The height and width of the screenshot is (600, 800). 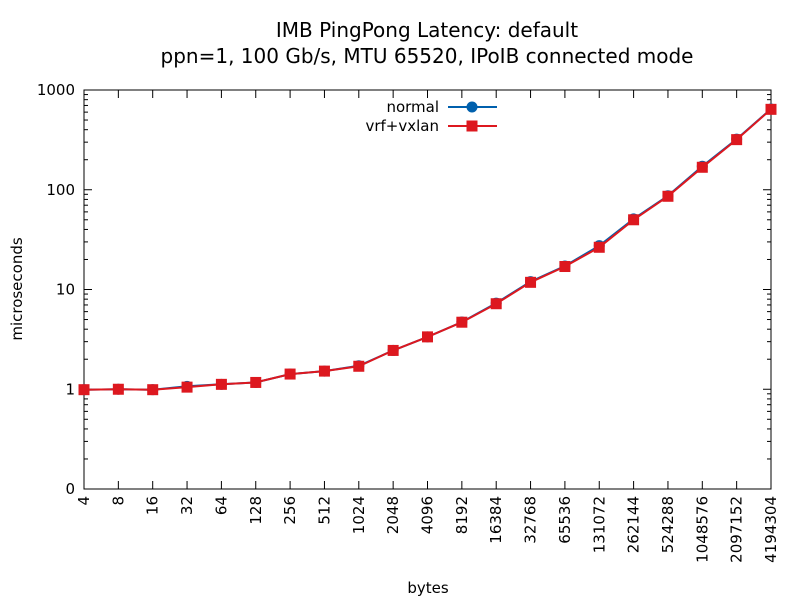 What do you see at coordinates (496, 520) in the screenshot?
I see `x-tick-label: 16384` at bounding box center [496, 520].